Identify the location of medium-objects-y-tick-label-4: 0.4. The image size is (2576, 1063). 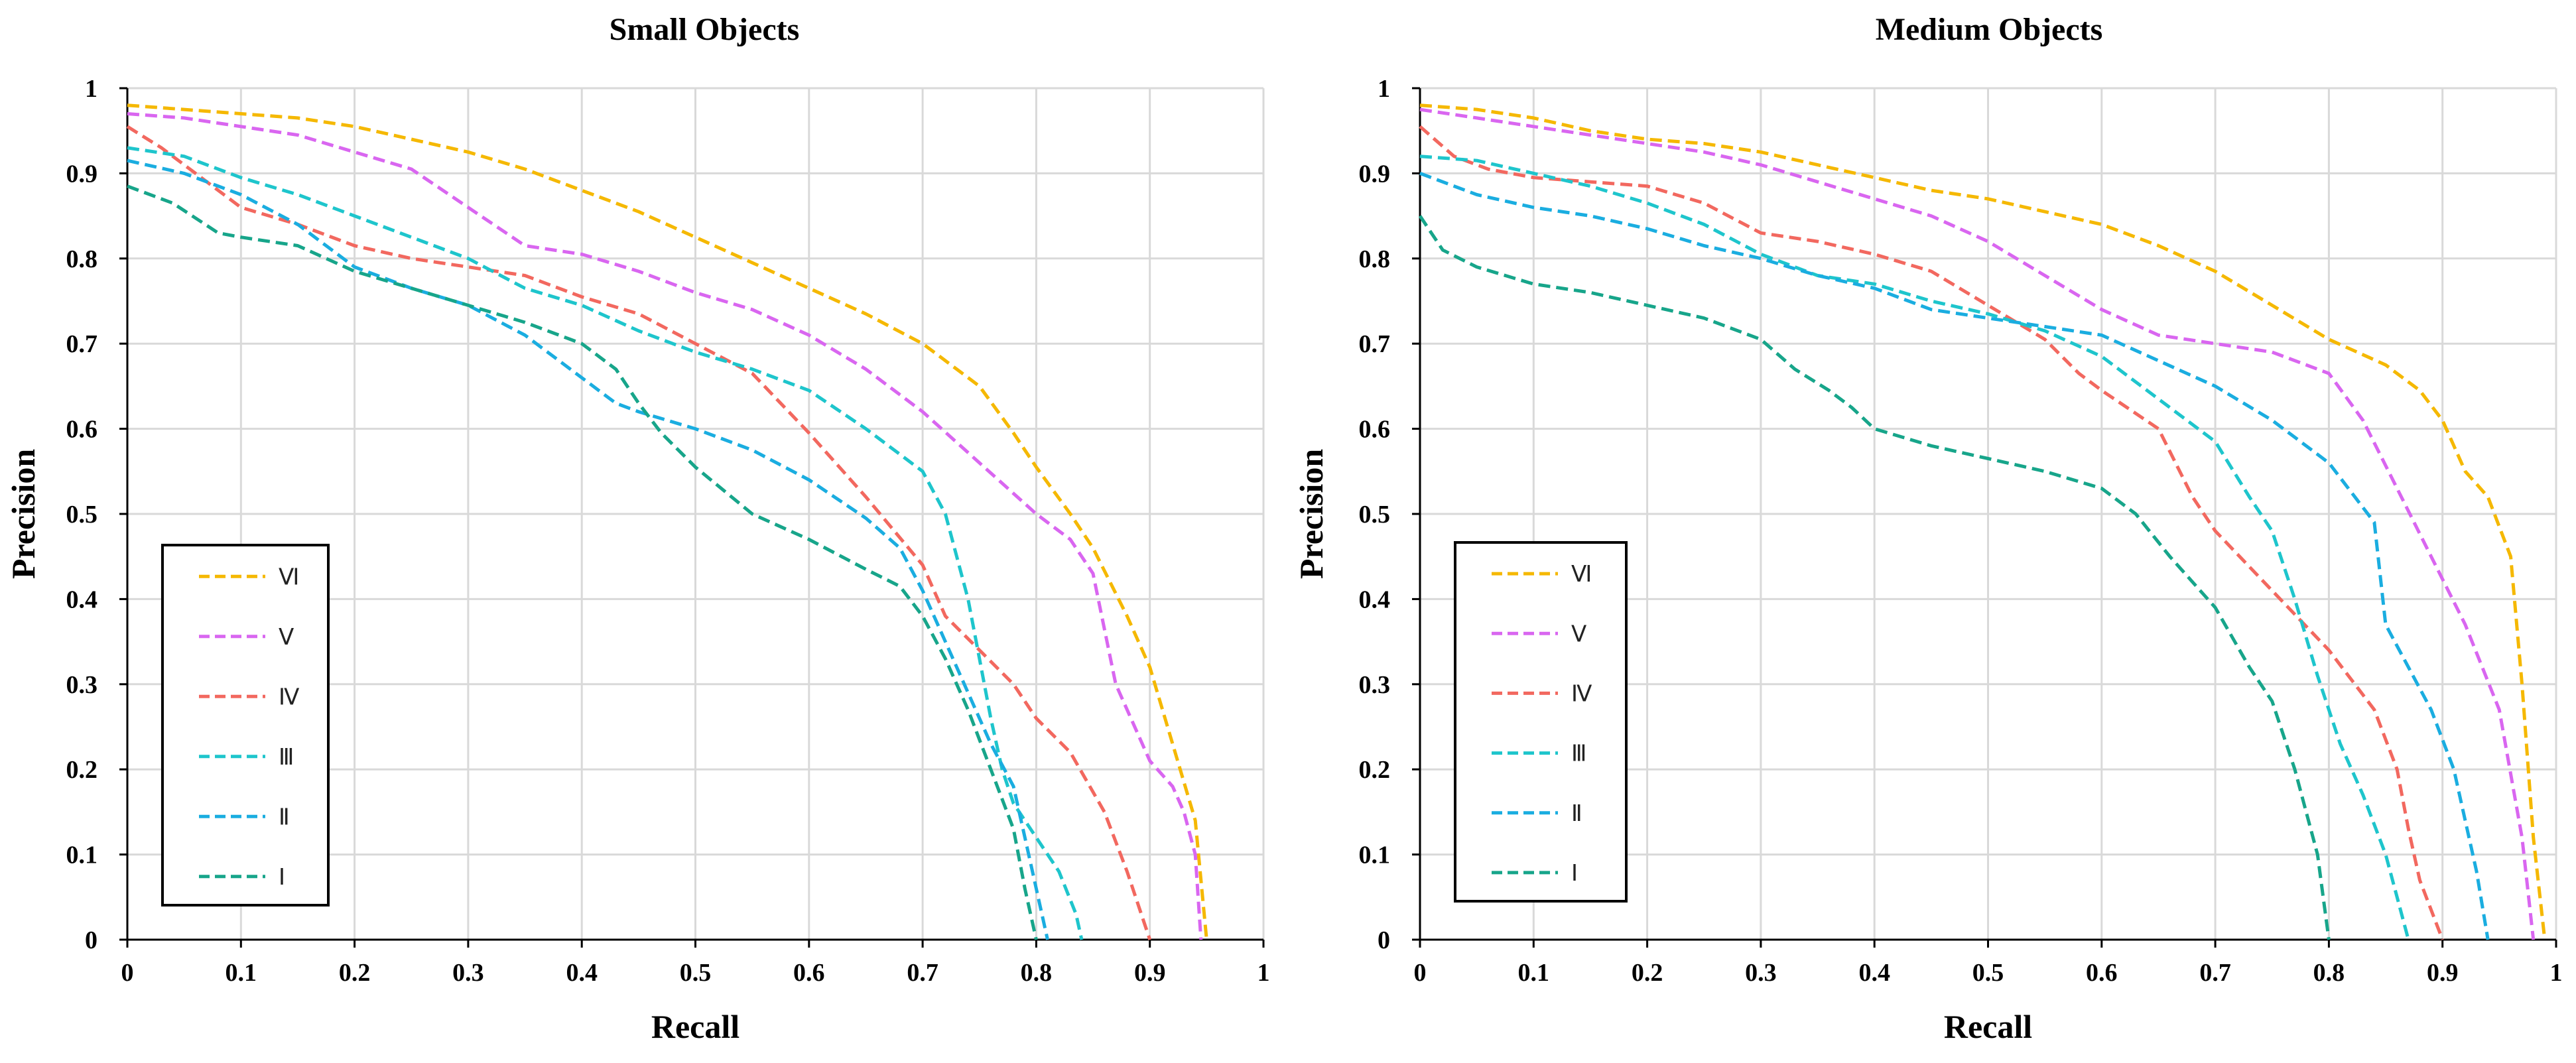
(1375, 599).